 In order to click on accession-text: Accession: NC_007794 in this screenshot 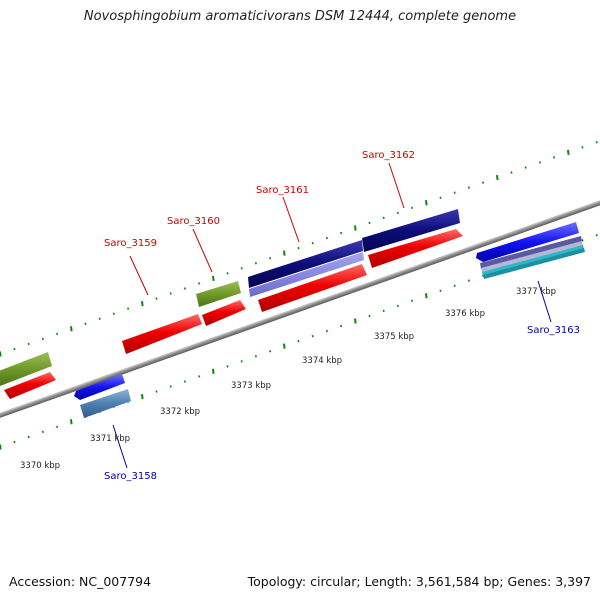, I will do `click(80, 581)`.